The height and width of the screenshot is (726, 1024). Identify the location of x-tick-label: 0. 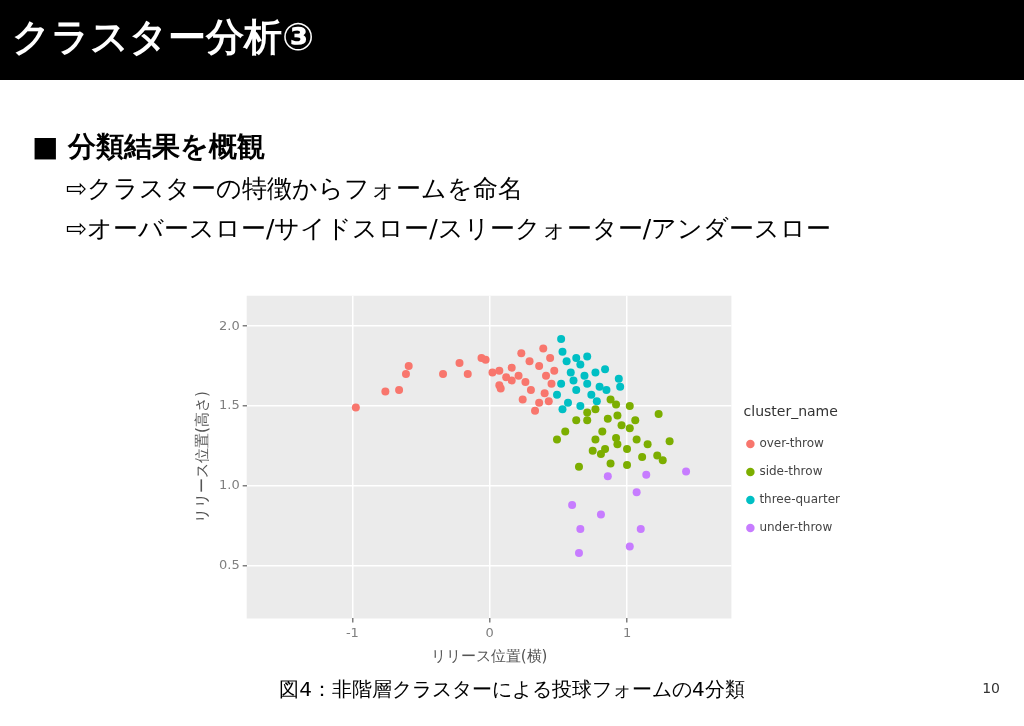
(489, 632).